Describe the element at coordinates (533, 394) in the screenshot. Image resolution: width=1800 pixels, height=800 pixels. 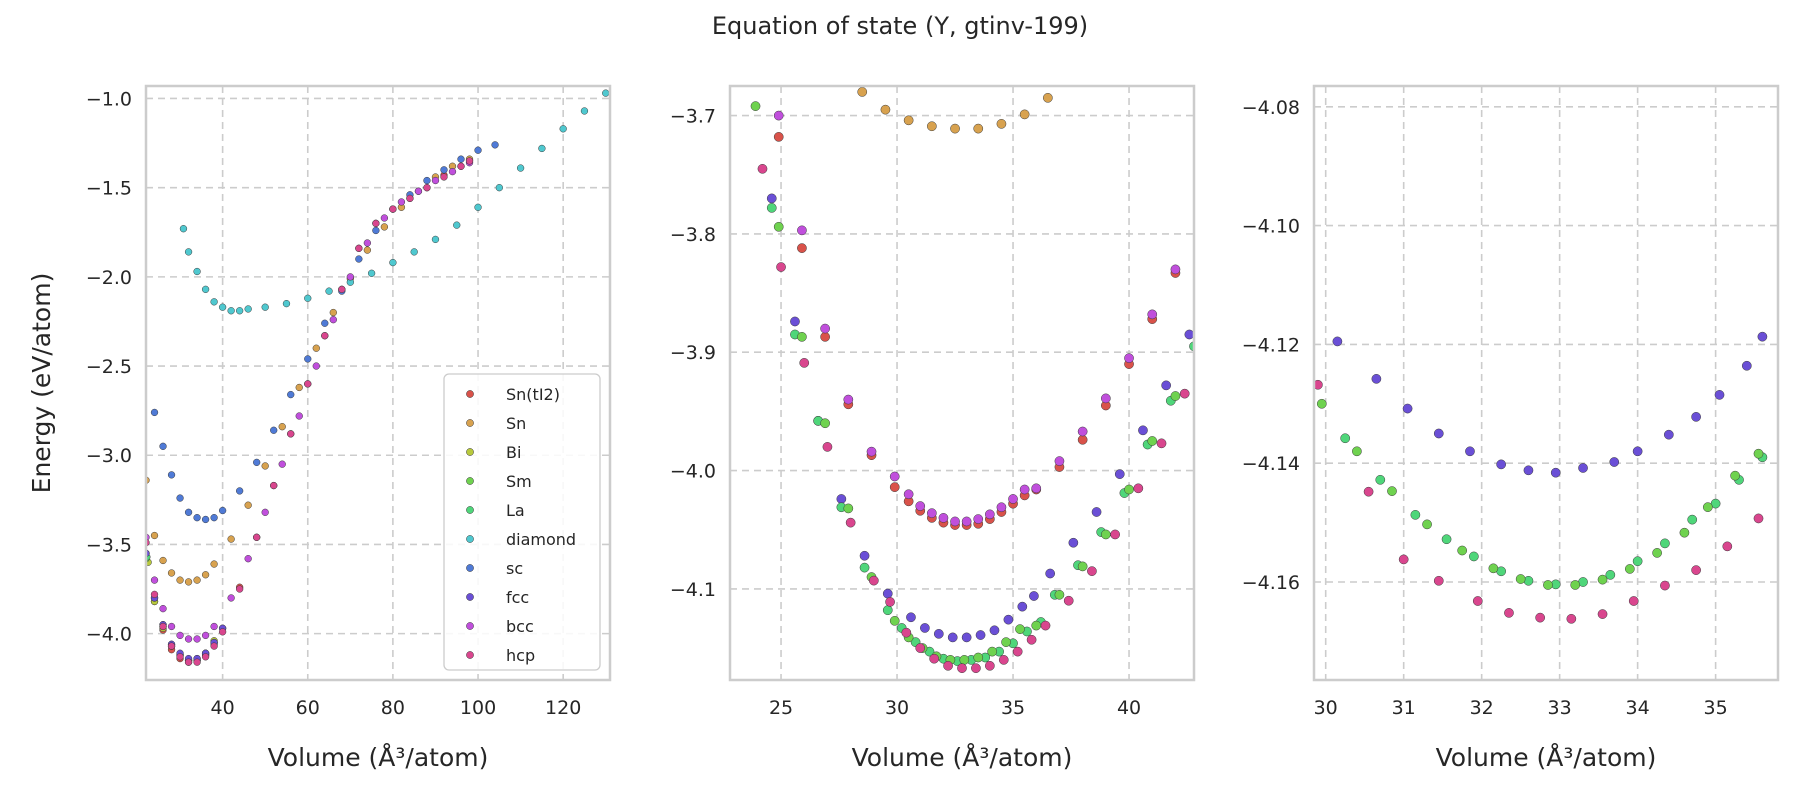
I see `legend-label: Sn(tI2)` at that location.